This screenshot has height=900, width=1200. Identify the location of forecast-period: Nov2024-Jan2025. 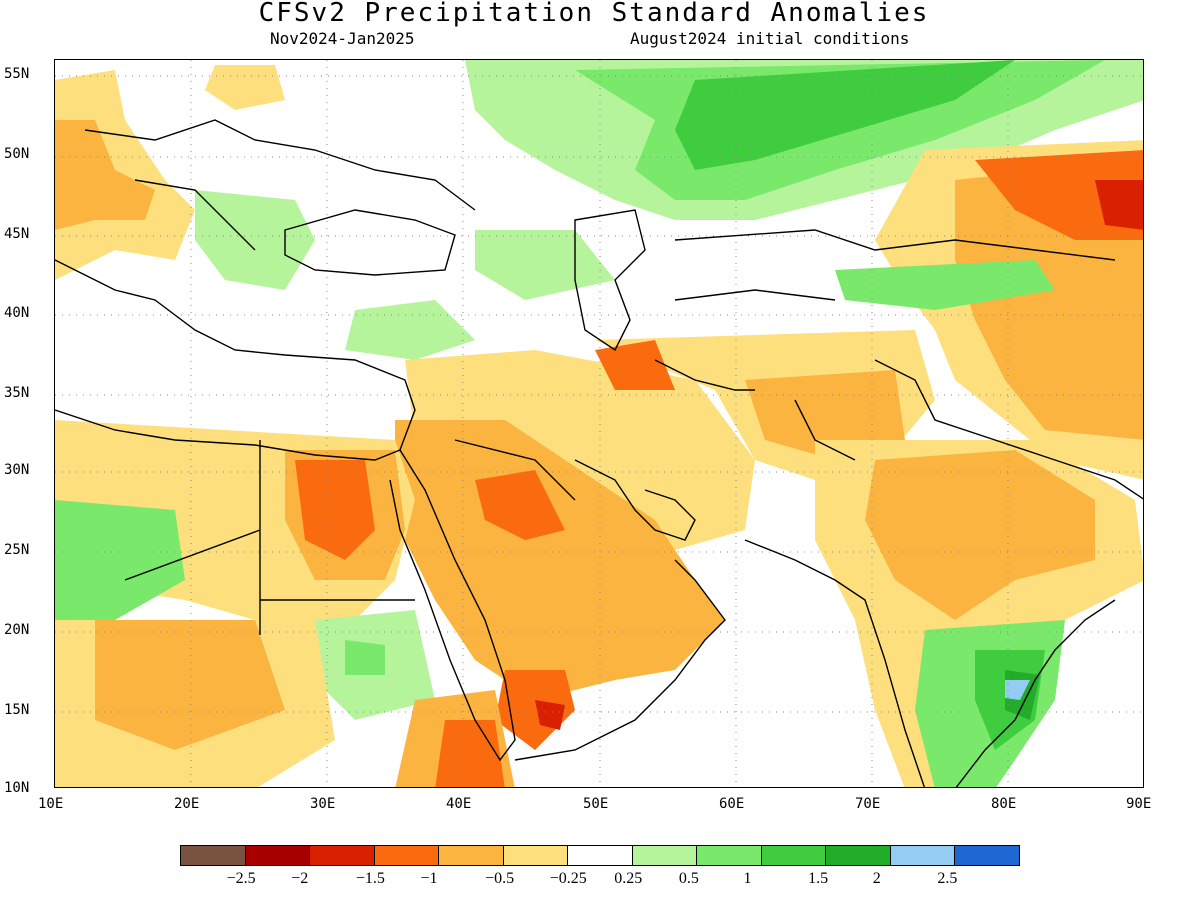
(342, 38).